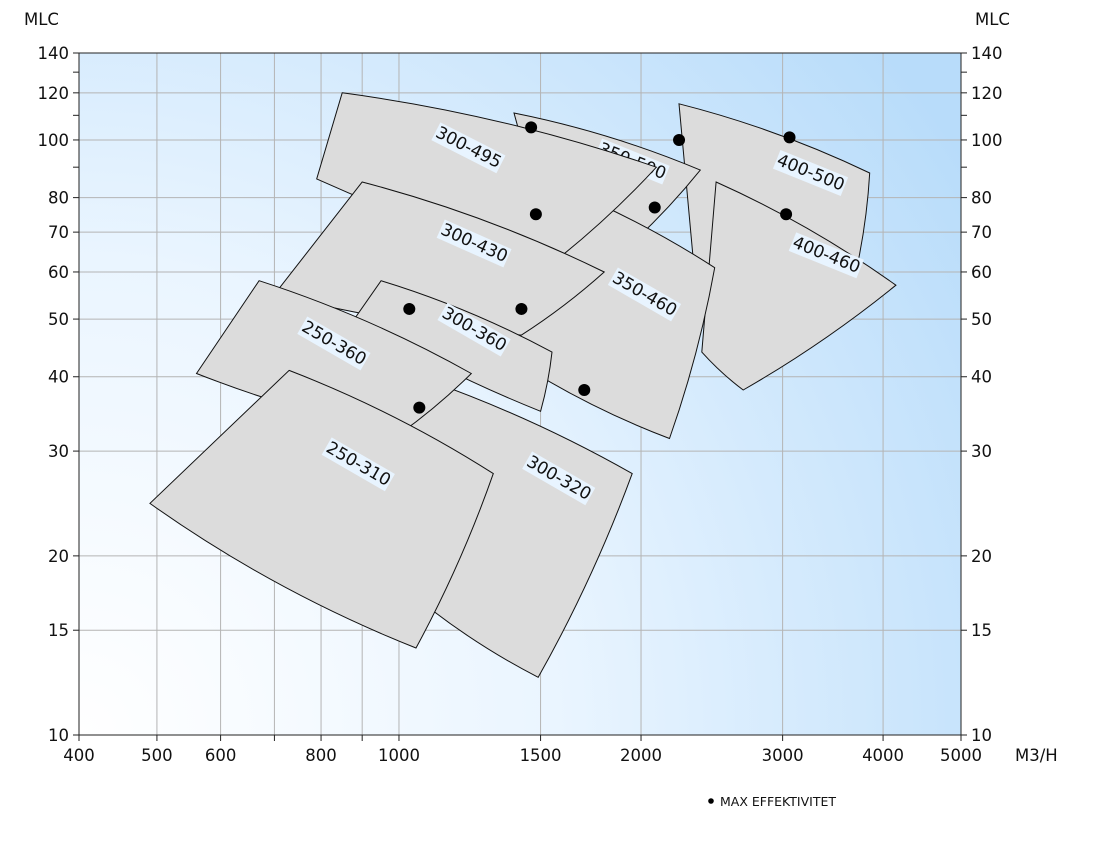 The height and width of the screenshot is (841, 1105). I want to click on y-axis-title-right: MLC, so click(992, 19).